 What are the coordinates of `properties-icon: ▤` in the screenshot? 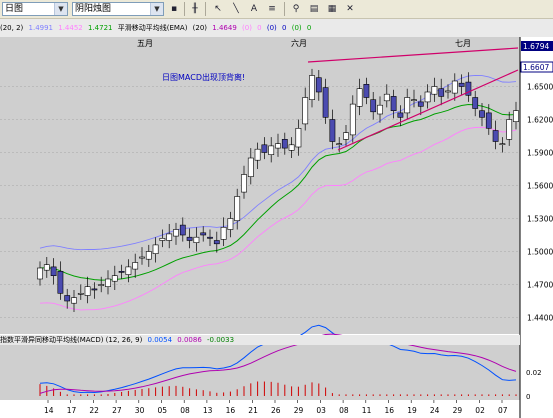 It's located at (314, 9).